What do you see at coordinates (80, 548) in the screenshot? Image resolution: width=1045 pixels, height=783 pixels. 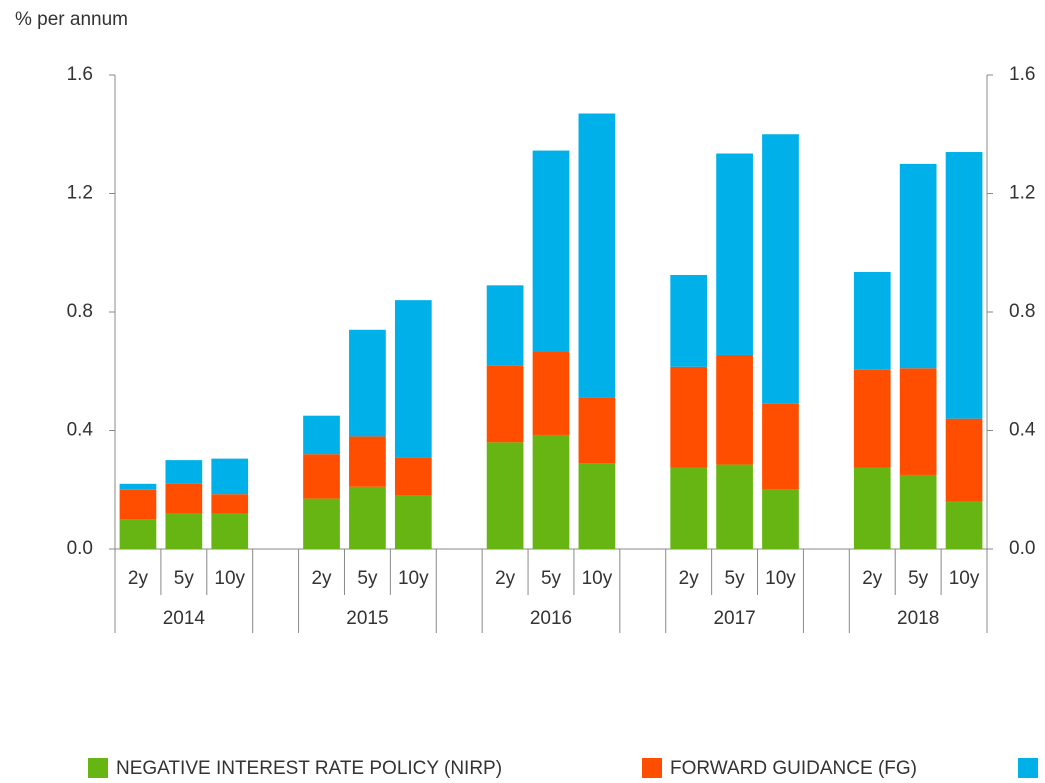 I see `y-tick-label: 0.0` at bounding box center [80, 548].